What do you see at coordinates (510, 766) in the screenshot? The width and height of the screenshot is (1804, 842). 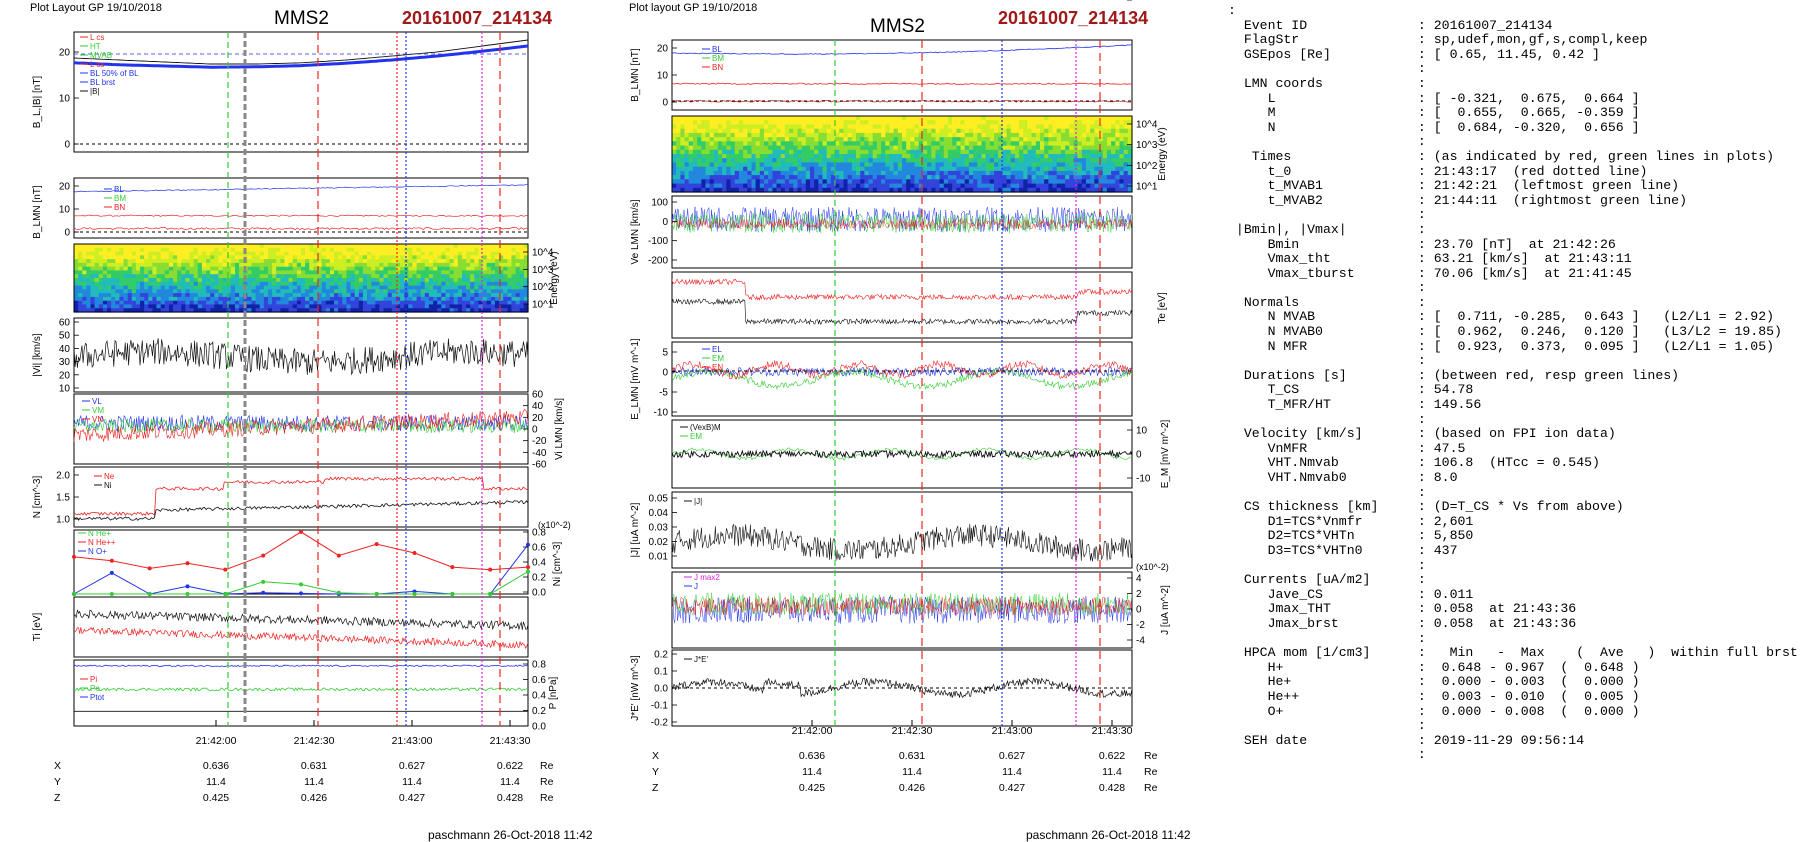 I see `position-value: 0.622` at bounding box center [510, 766].